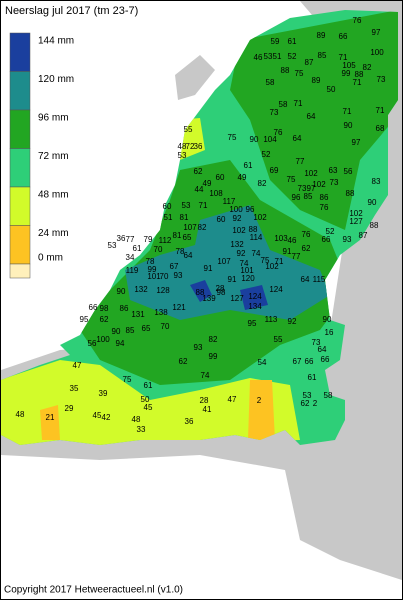 Image resolution: width=403 pixels, height=600 pixels. Describe the element at coordinates (50, 417) in the screenshot. I see `station-value: 21` at that location.